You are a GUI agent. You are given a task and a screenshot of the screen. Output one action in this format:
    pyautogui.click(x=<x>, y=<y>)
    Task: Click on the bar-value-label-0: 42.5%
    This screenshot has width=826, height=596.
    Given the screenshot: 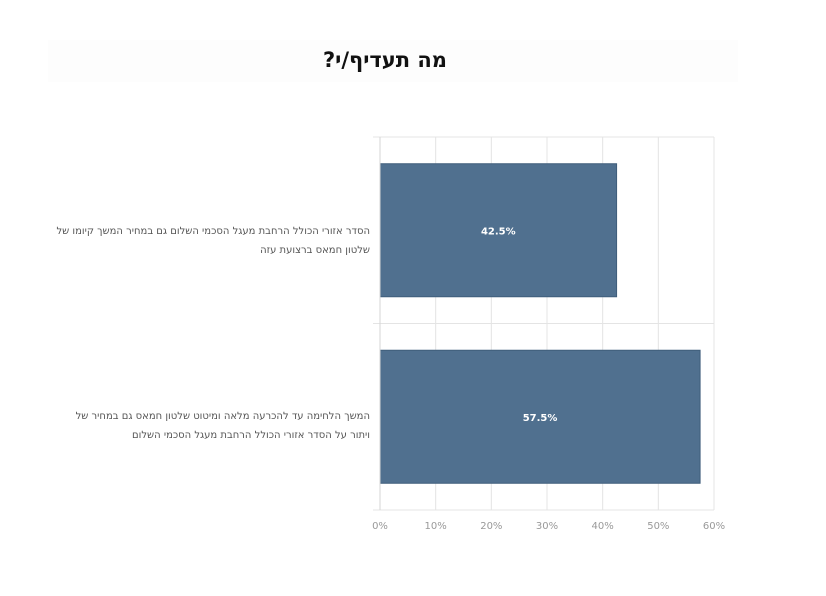 What is the action you would take?
    pyautogui.click(x=498, y=231)
    